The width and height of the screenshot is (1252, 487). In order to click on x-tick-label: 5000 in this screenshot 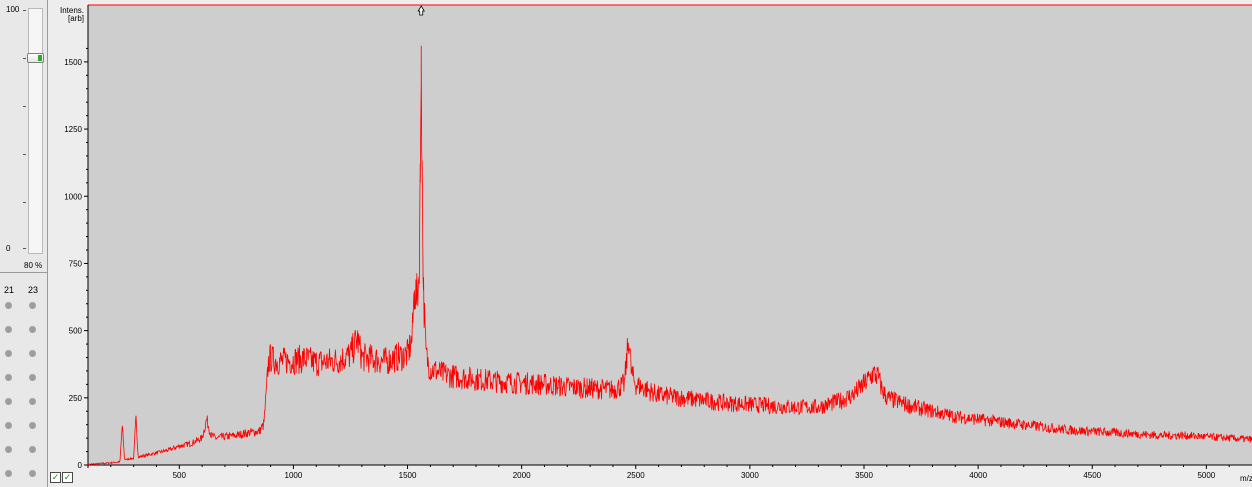, I will do `click(1206, 475)`.